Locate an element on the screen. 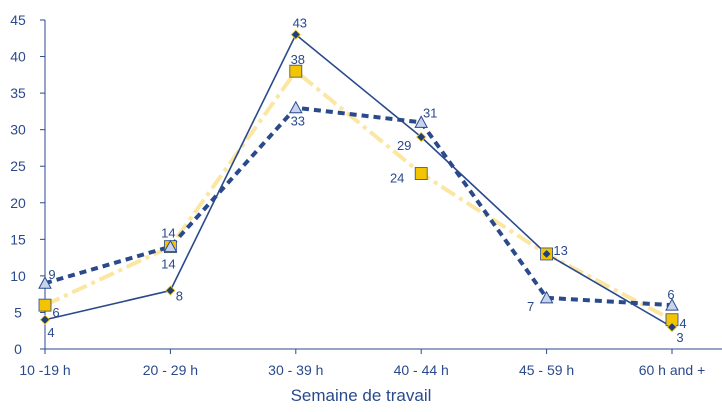  x-tick-label: 40 - 44 h is located at coordinates (421, 370).